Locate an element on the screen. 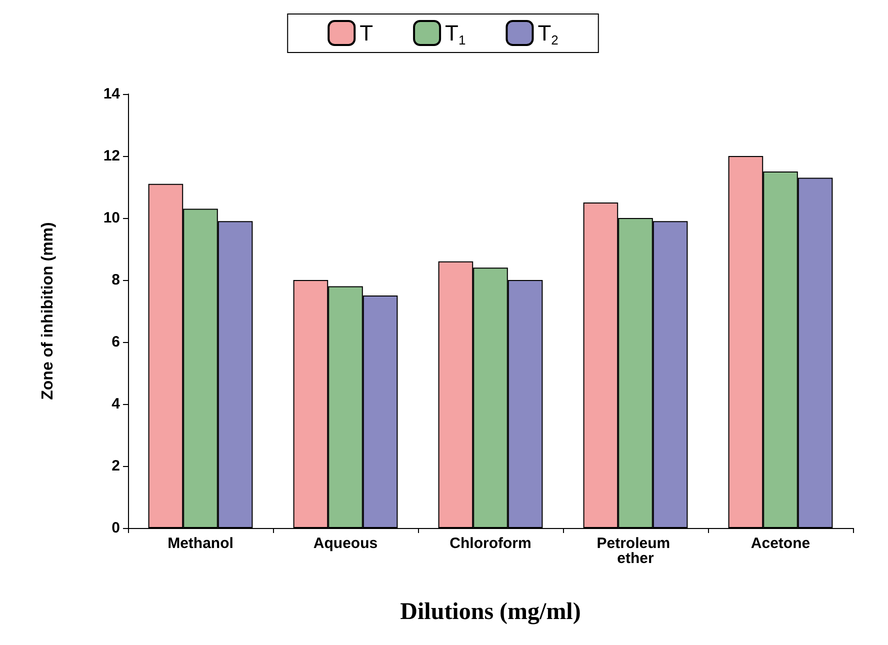 Image resolution: width=888 pixels, height=645 pixels. y-axis-title: Zone of inhibition (mm) is located at coordinates (48, 311).